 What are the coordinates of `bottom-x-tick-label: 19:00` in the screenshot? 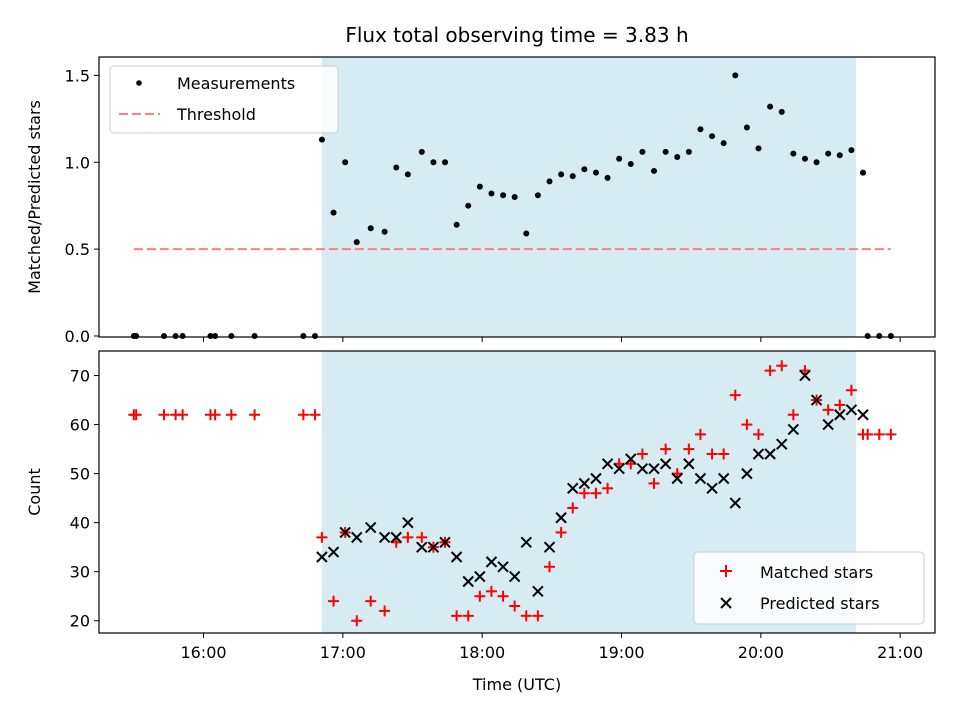 It's located at (621, 652).